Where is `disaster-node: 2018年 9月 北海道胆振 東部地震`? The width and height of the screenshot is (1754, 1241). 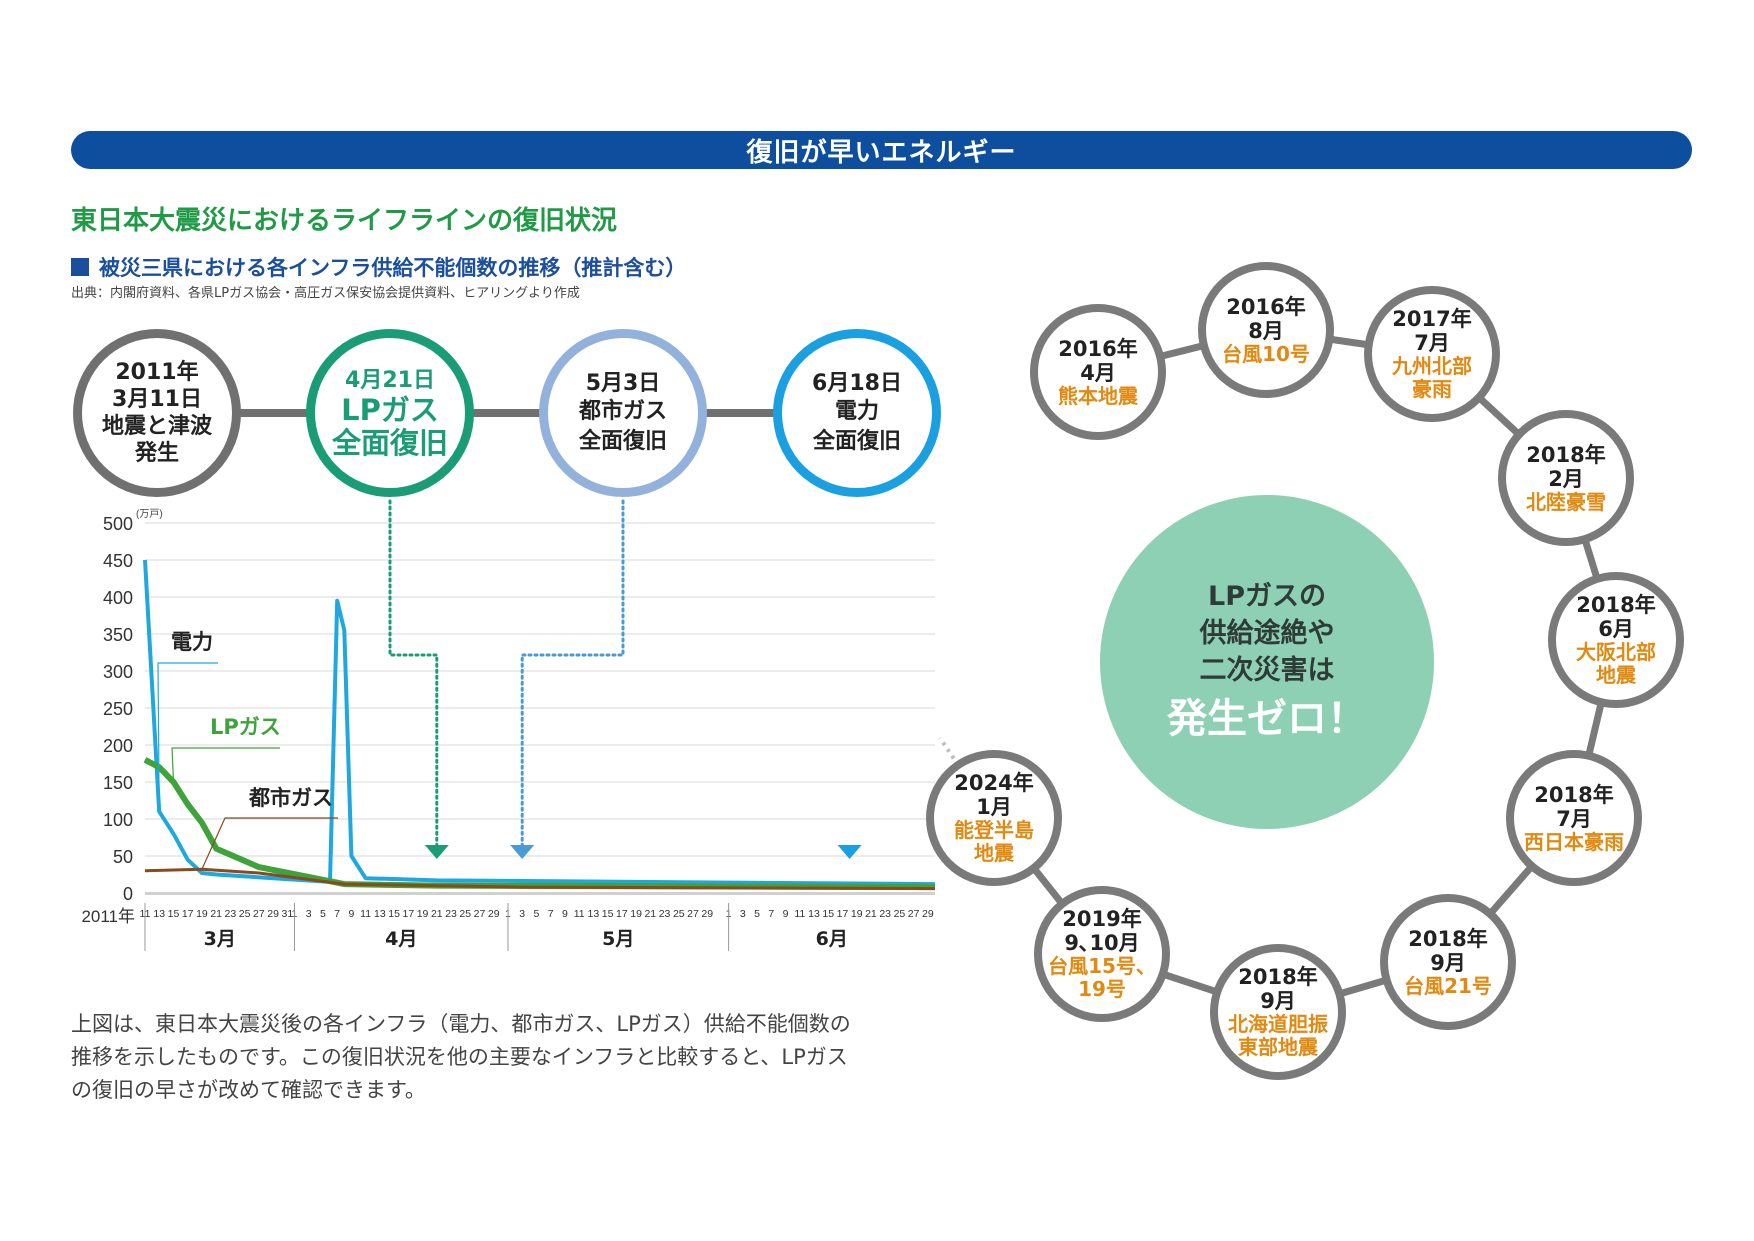
disaster-node: 2018年 9月 北海道胆振 東部地震 is located at coordinates (1278, 1012).